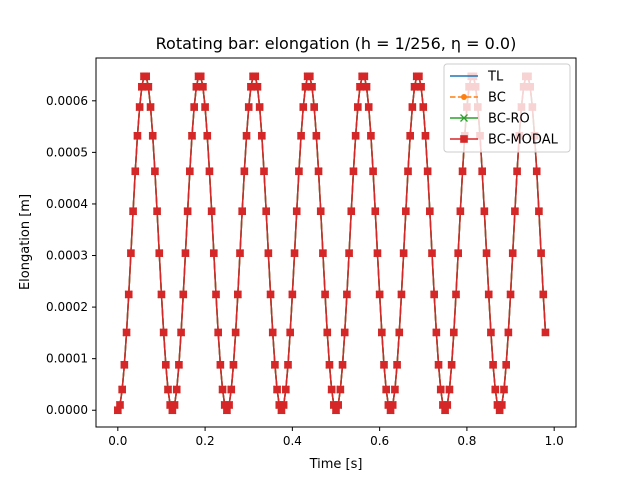 The height and width of the screenshot is (484, 640). I want to click on x-tick-label: 0.6, so click(379, 441).